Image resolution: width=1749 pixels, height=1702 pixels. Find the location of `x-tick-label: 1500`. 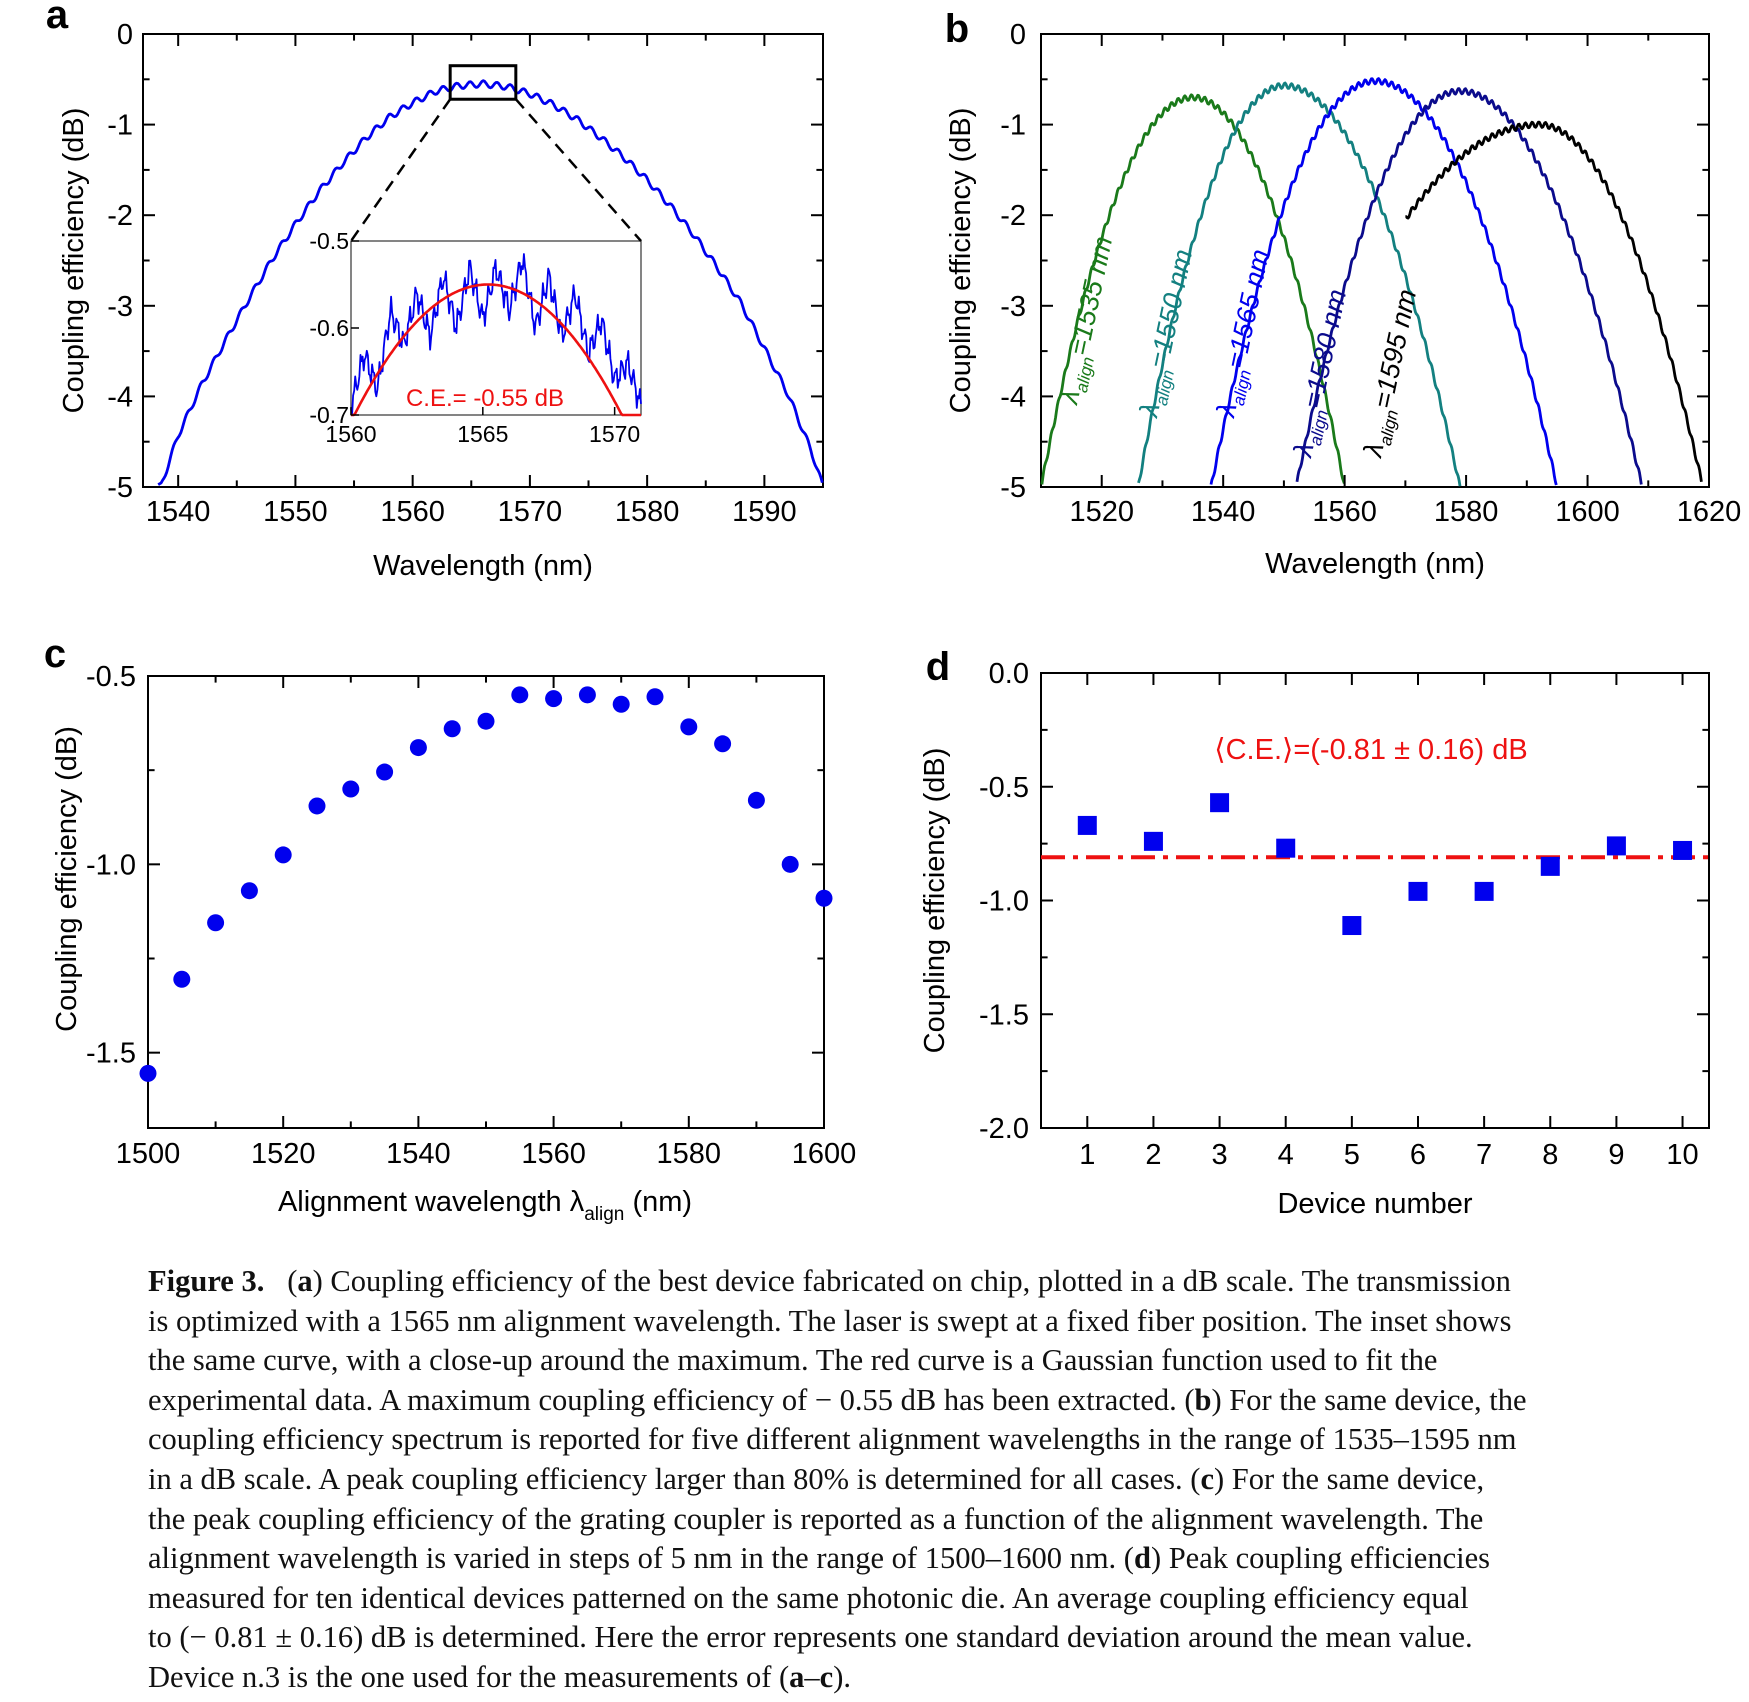

x-tick-label: 1500 is located at coordinates (148, 1154).